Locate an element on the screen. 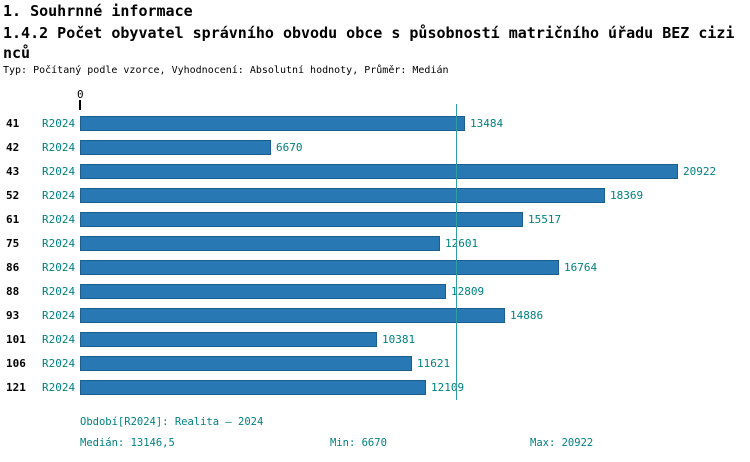 This screenshot has width=750, height=462. chart-row: 101 R2024 10381 is located at coordinates (375, 340).